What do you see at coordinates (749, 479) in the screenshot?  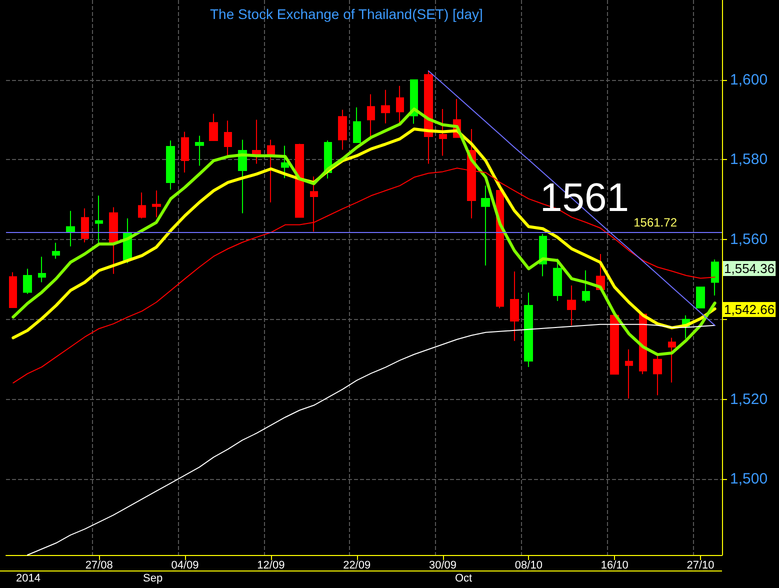 I see `y-tick-label: 1,500` at bounding box center [749, 479].